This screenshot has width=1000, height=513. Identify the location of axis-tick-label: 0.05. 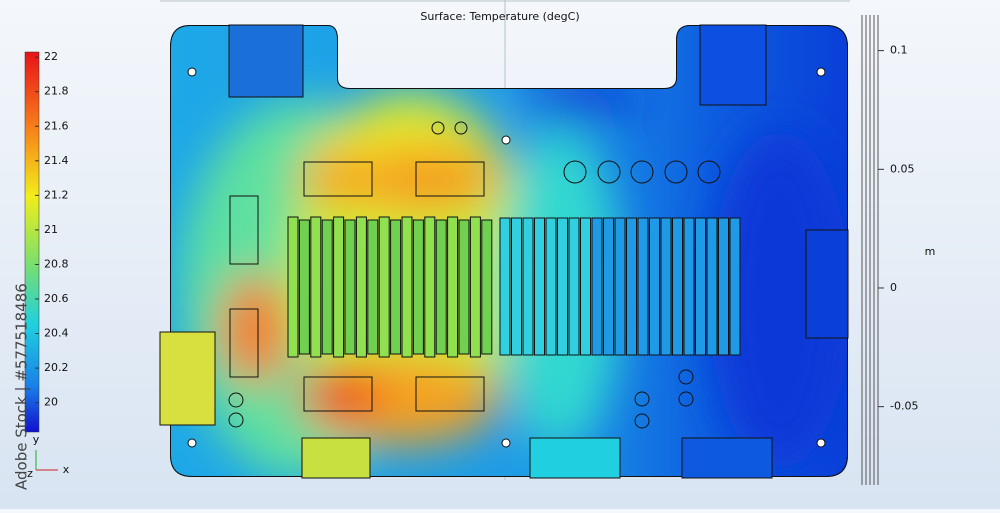
(902, 168).